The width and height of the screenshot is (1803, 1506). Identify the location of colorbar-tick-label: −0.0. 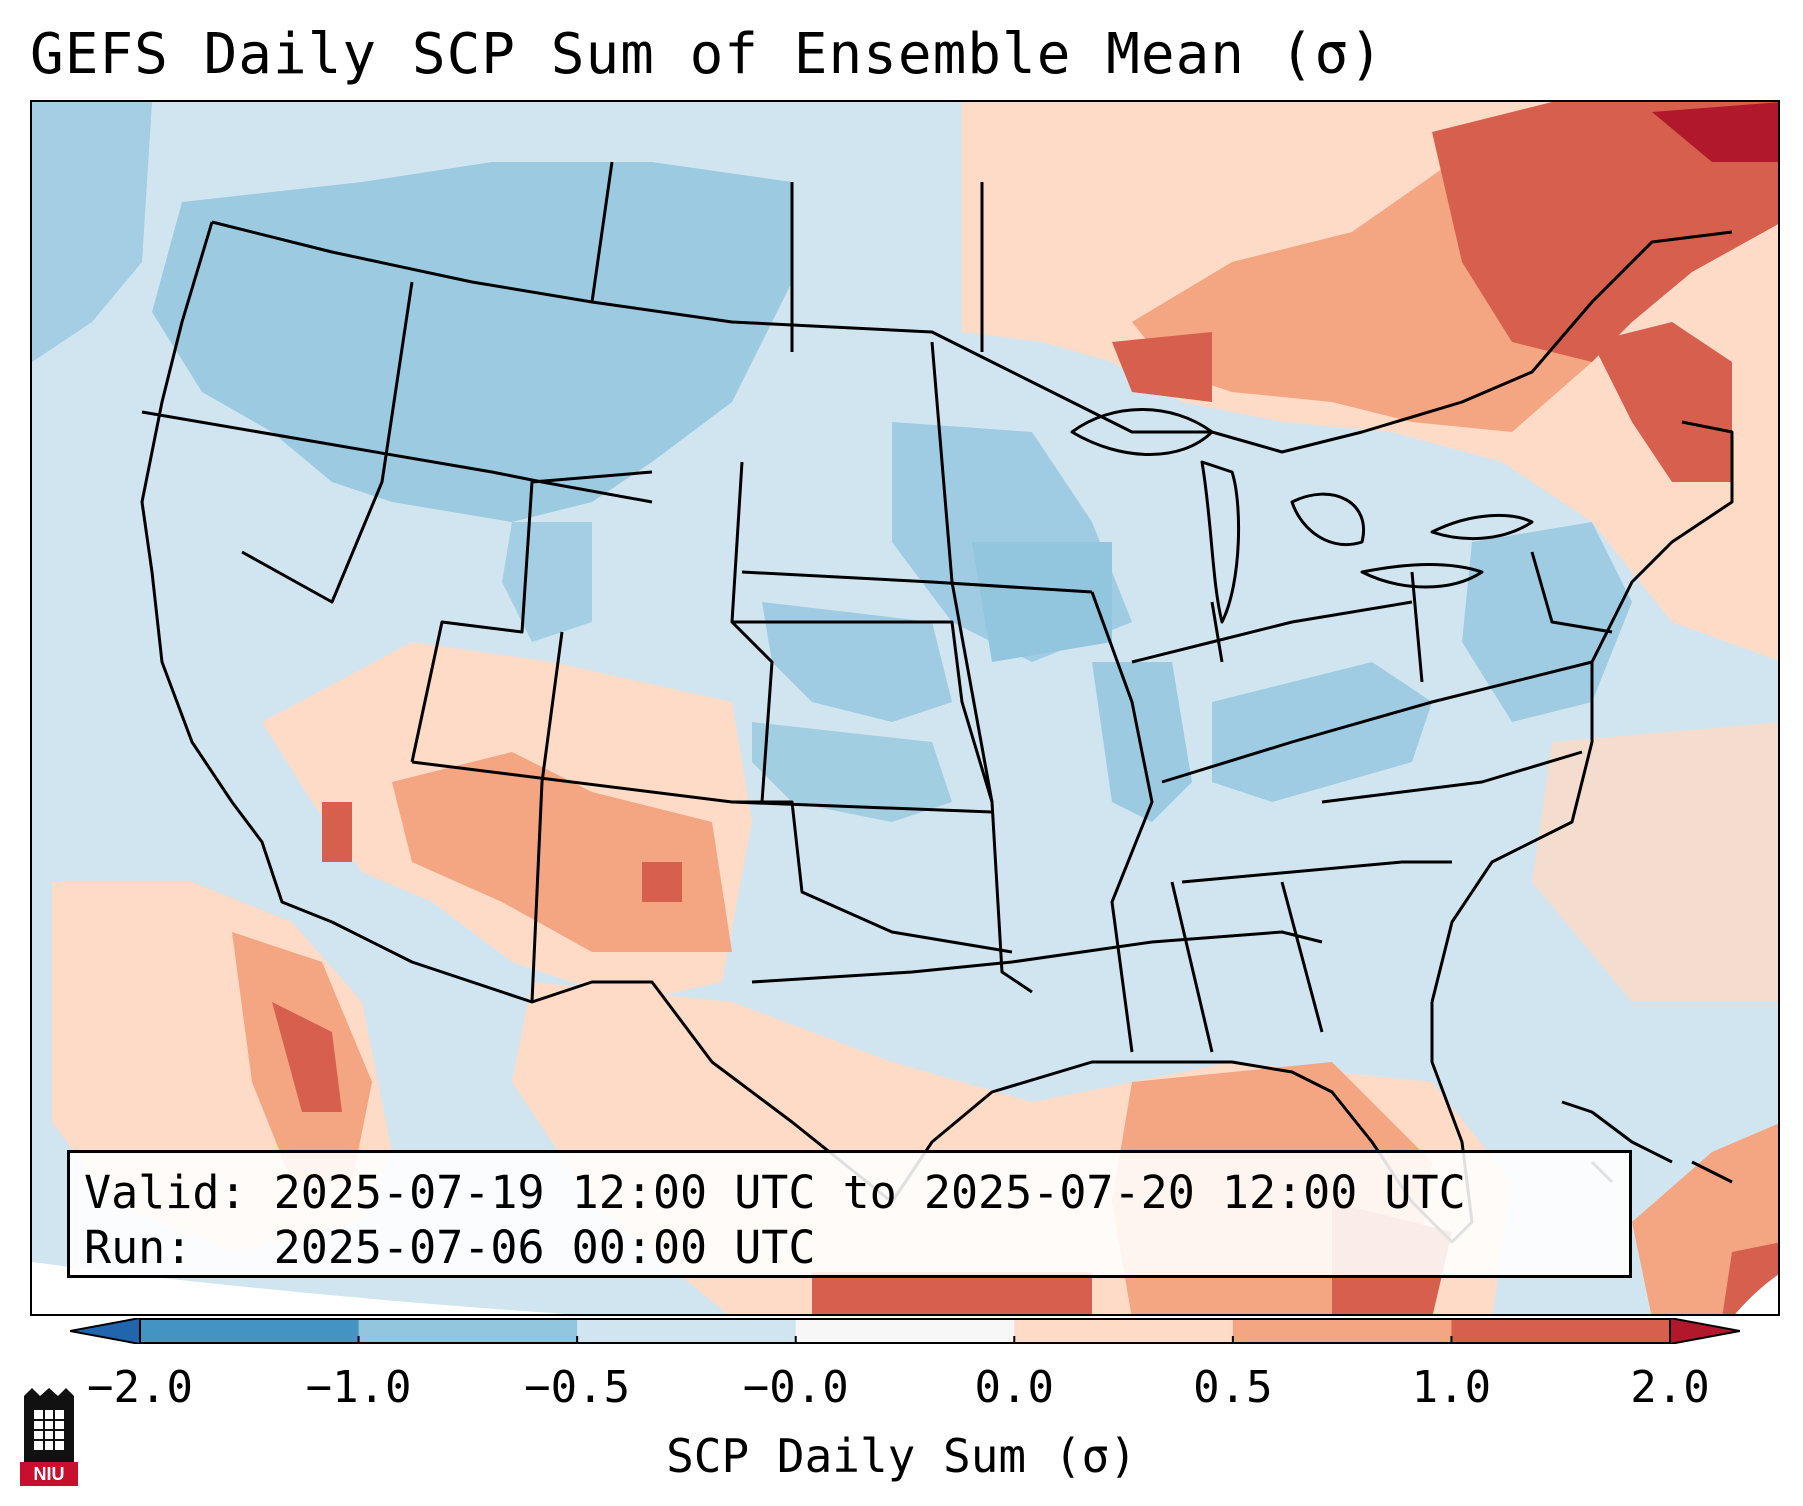
(795, 1387).